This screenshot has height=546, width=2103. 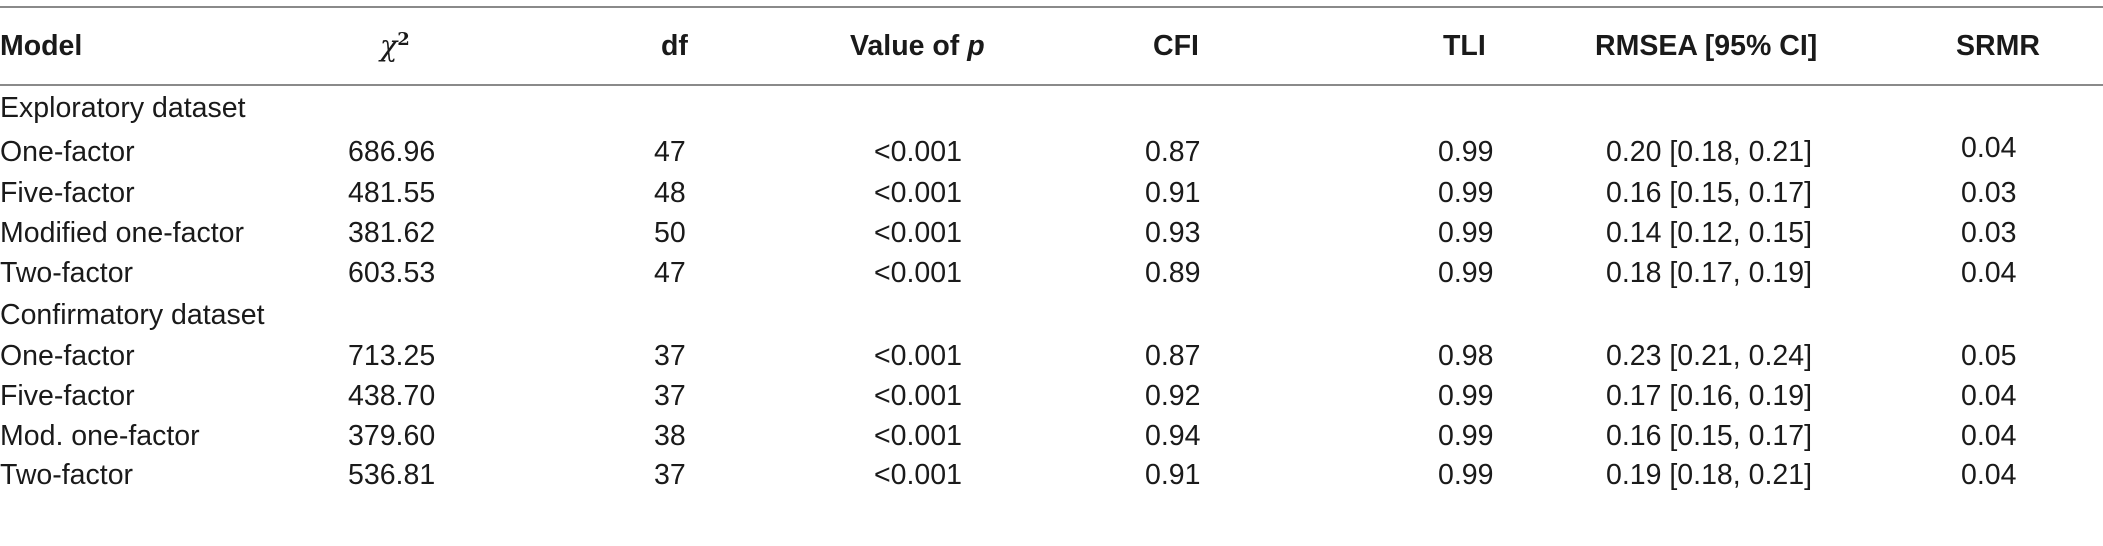 What do you see at coordinates (1466, 356) in the screenshot?
I see `cell-tli: 0.98` at bounding box center [1466, 356].